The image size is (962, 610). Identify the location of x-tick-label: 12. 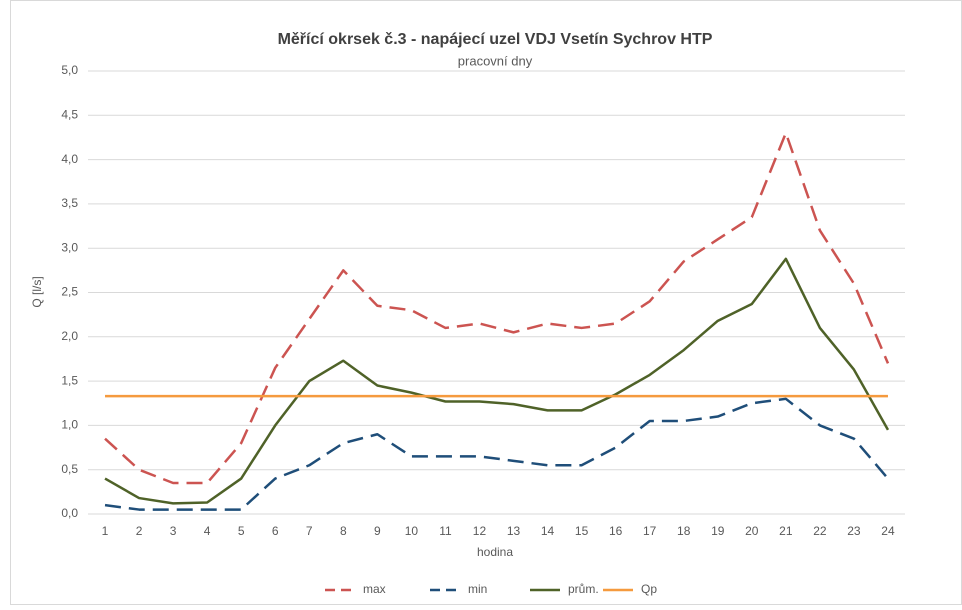
(480, 531).